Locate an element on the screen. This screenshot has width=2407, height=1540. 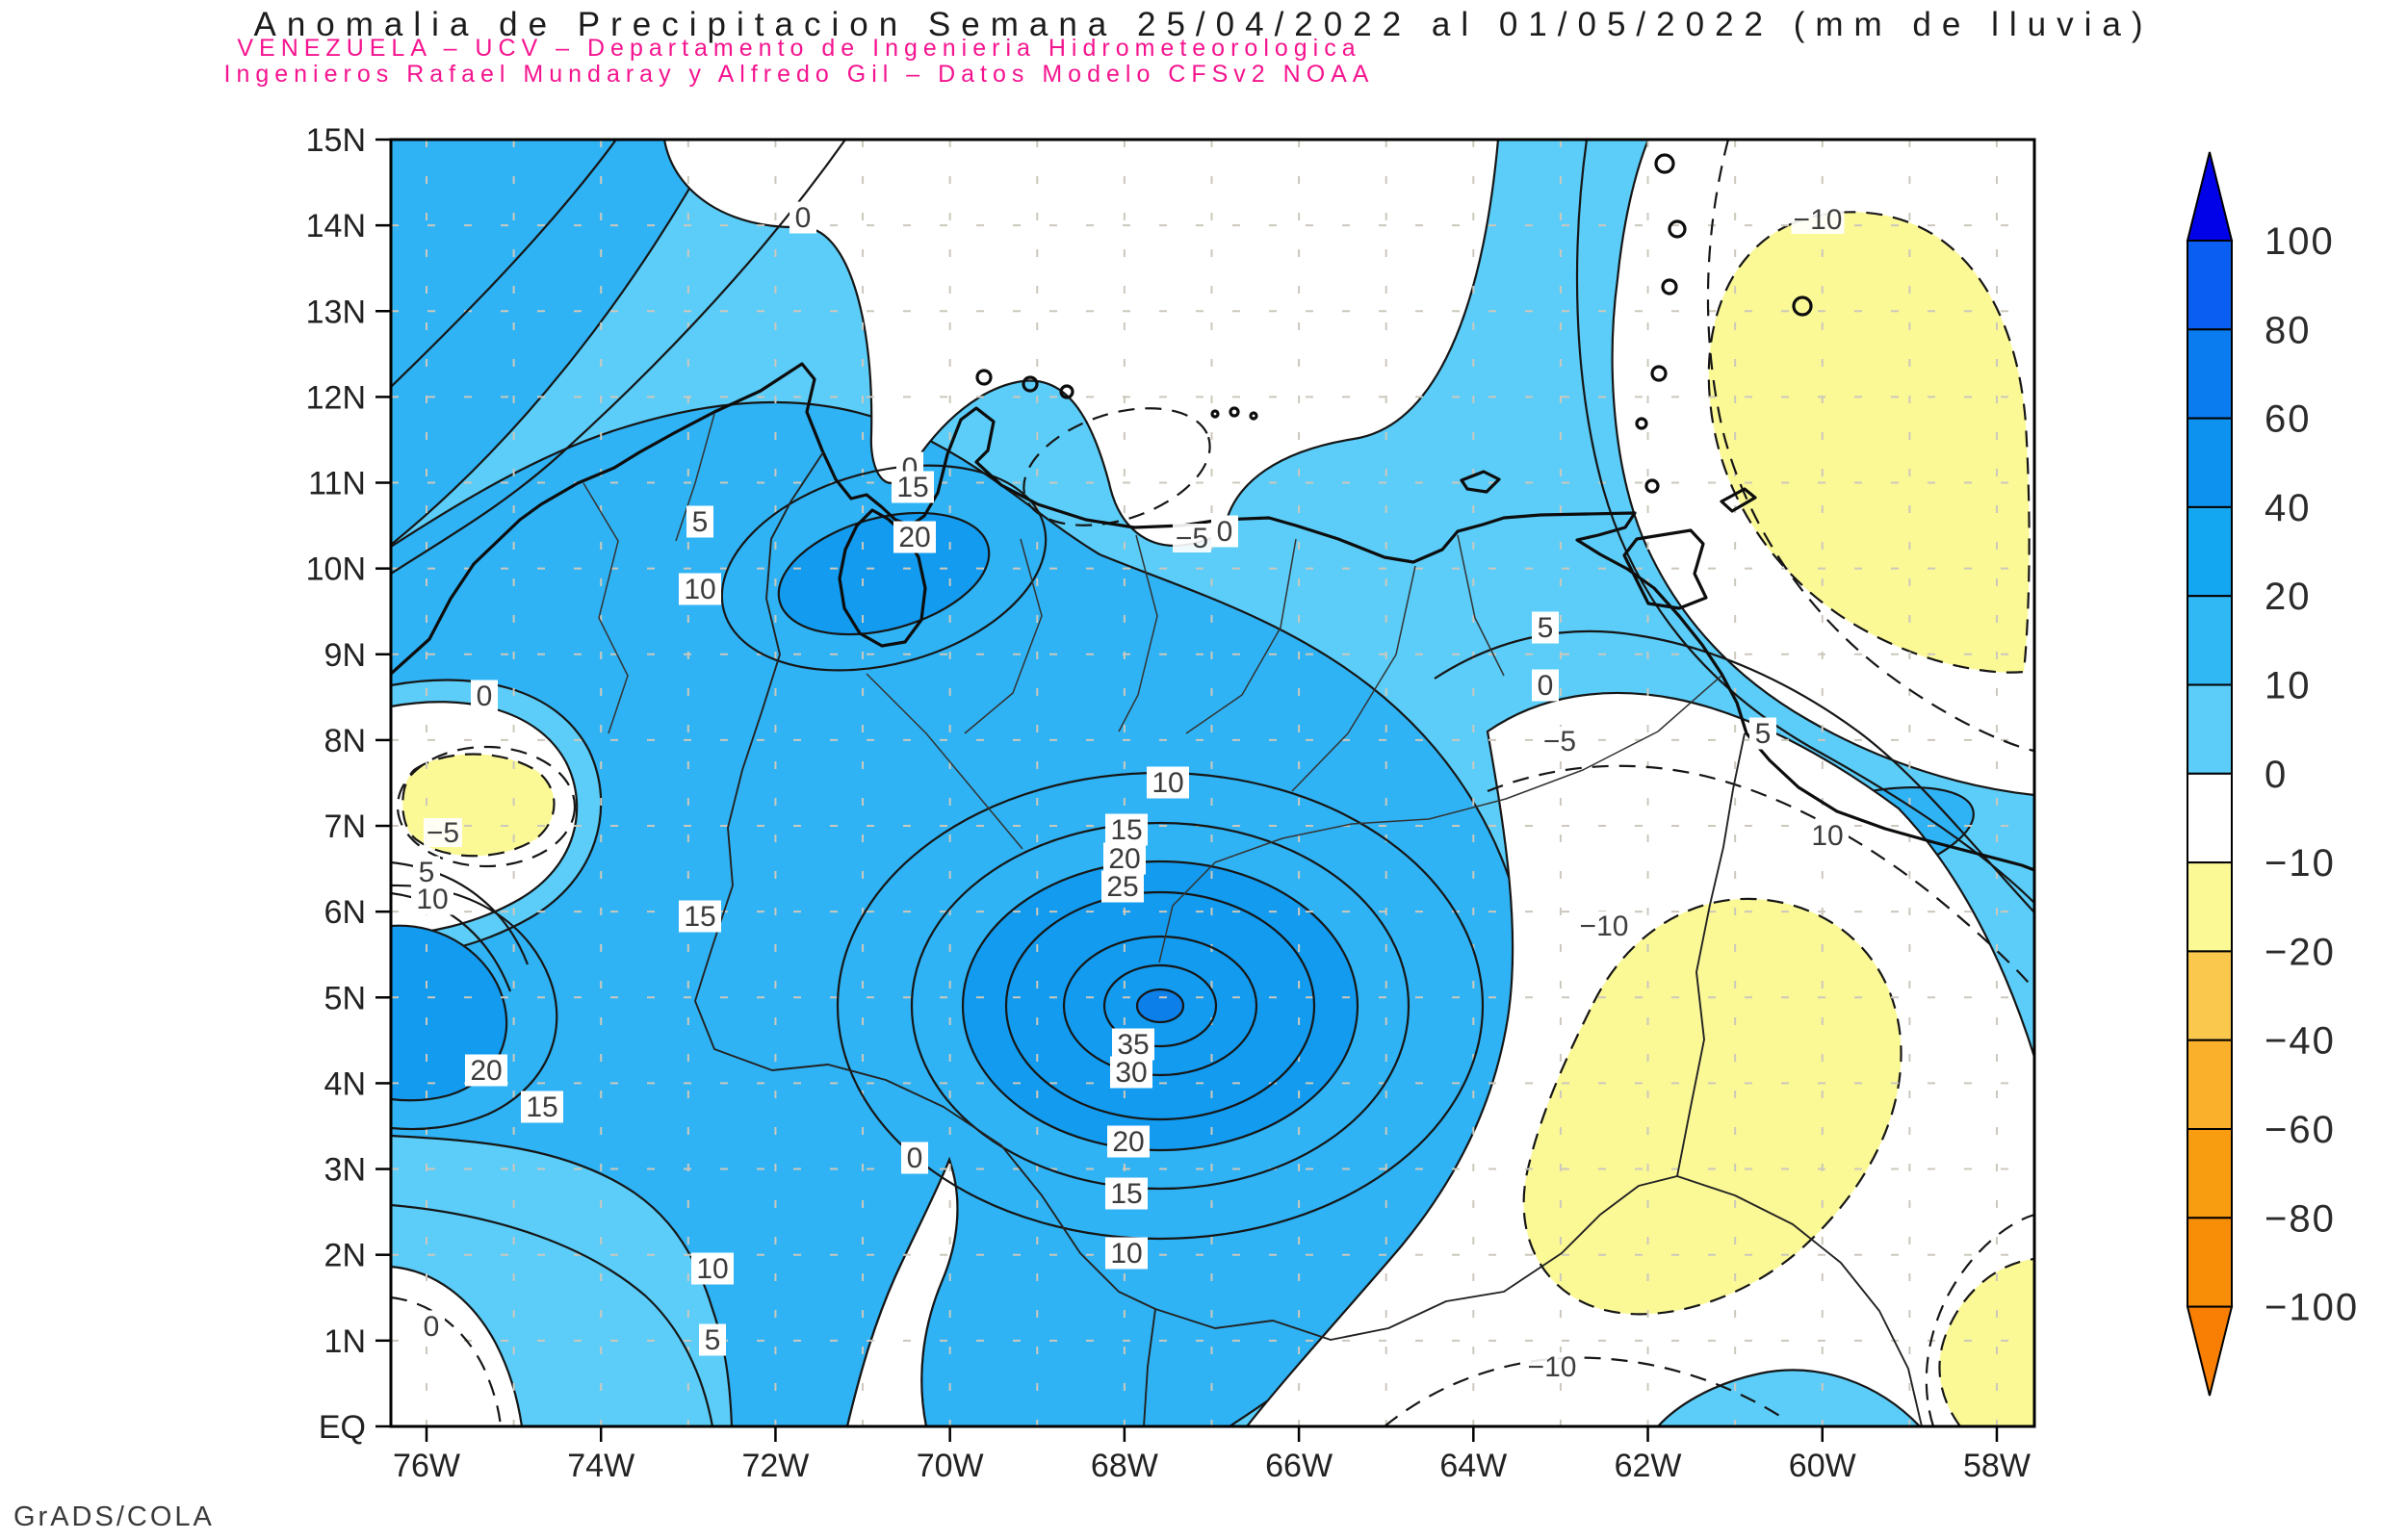
legend-value-label: 80 is located at coordinates (2288, 330).